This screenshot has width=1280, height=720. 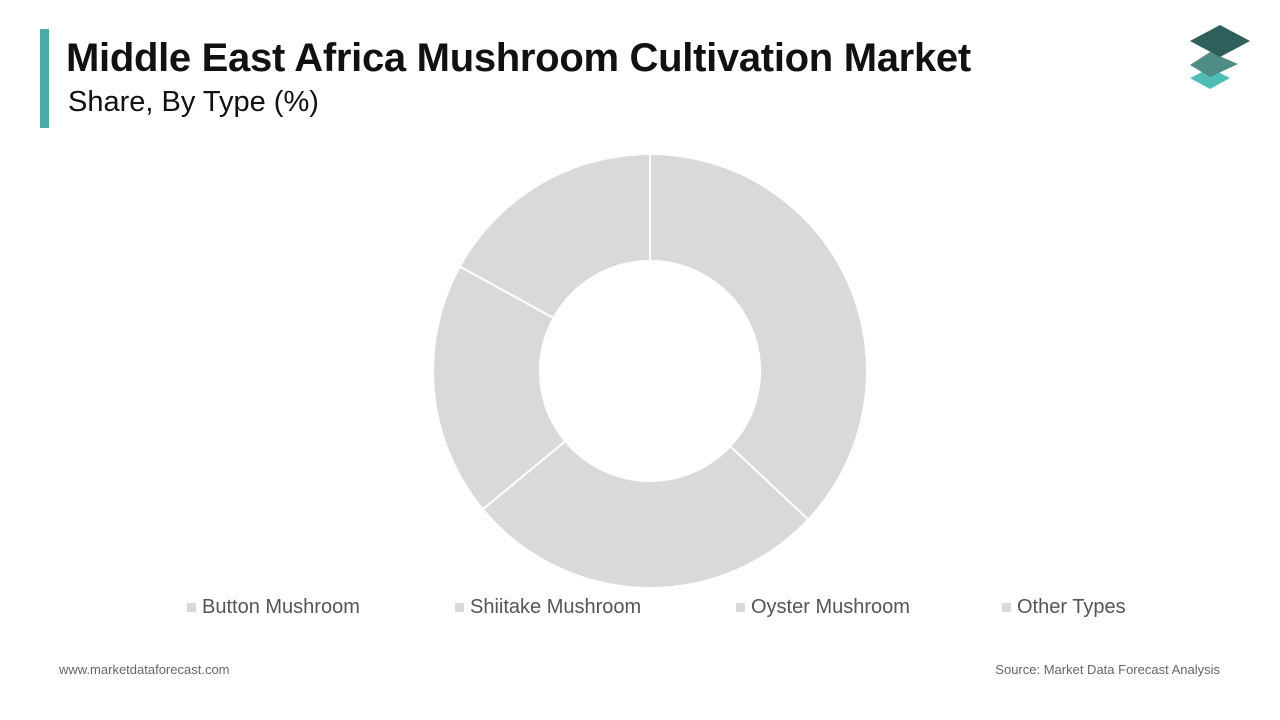 What do you see at coordinates (556, 606) in the screenshot?
I see `legend-label: Shiitake Mushroom` at bounding box center [556, 606].